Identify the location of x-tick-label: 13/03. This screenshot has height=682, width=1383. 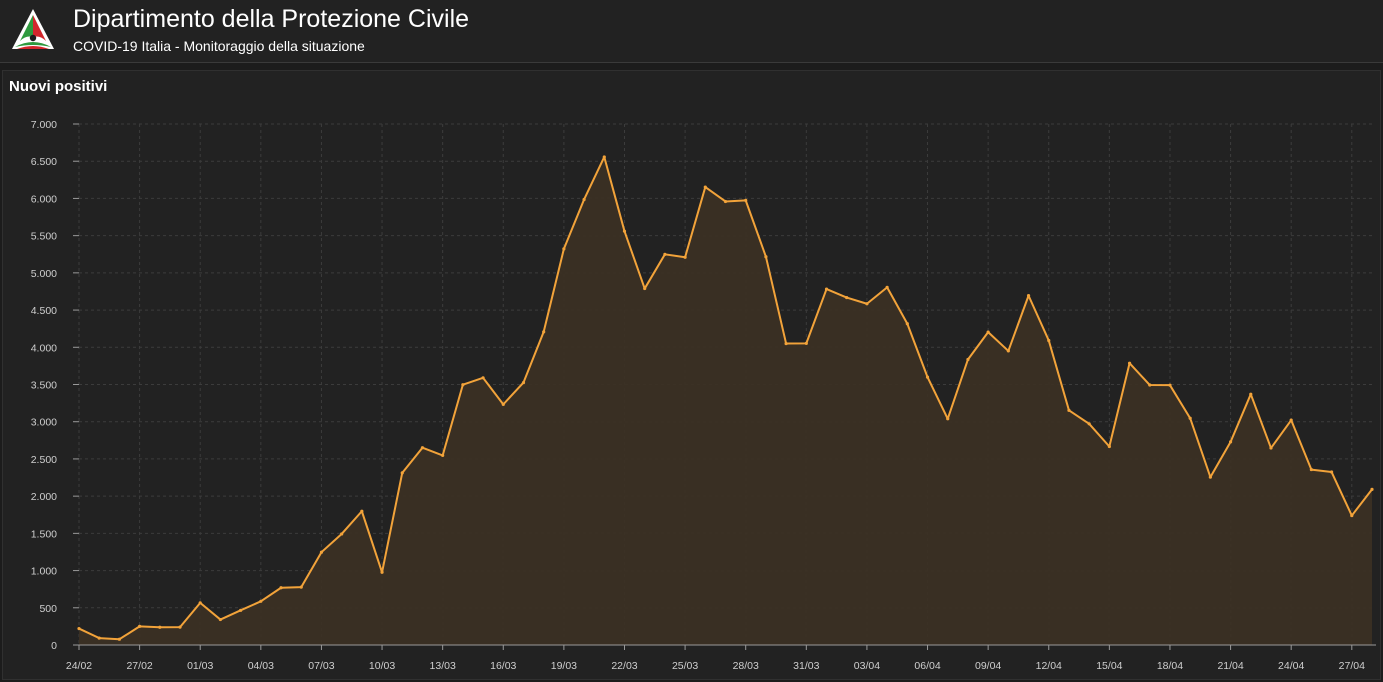
(443, 666).